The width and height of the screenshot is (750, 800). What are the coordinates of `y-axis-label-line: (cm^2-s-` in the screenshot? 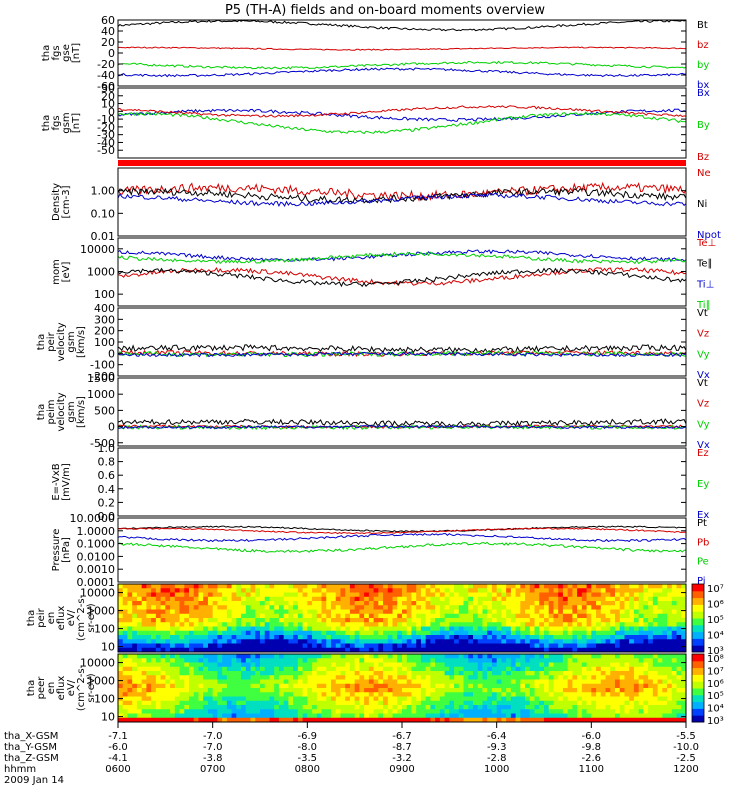 It's located at (81, 687).